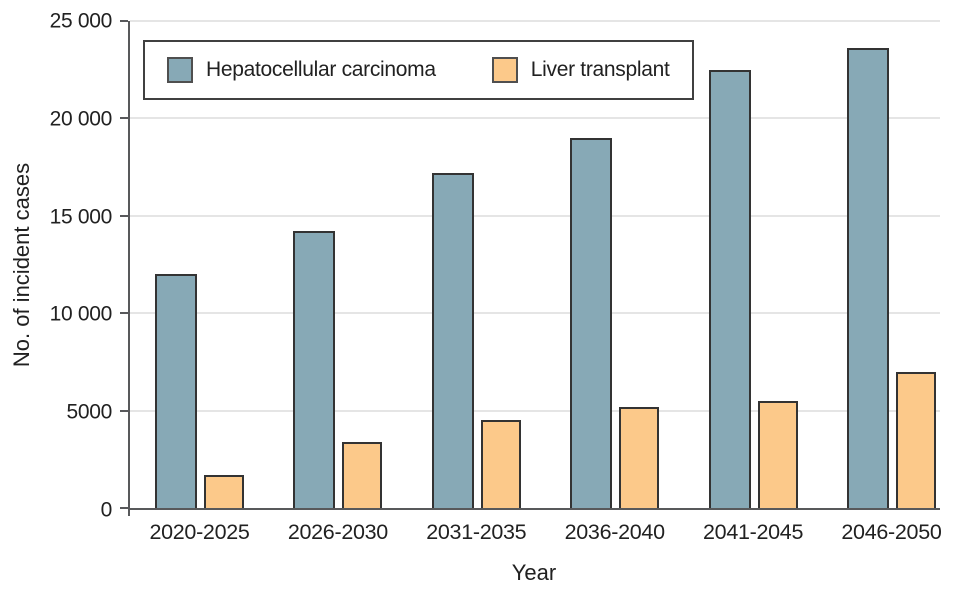 The width and height of the screenshot is (980, 595). I want to click on bar-liver-transplant-2046-2050, so click(915, 439).